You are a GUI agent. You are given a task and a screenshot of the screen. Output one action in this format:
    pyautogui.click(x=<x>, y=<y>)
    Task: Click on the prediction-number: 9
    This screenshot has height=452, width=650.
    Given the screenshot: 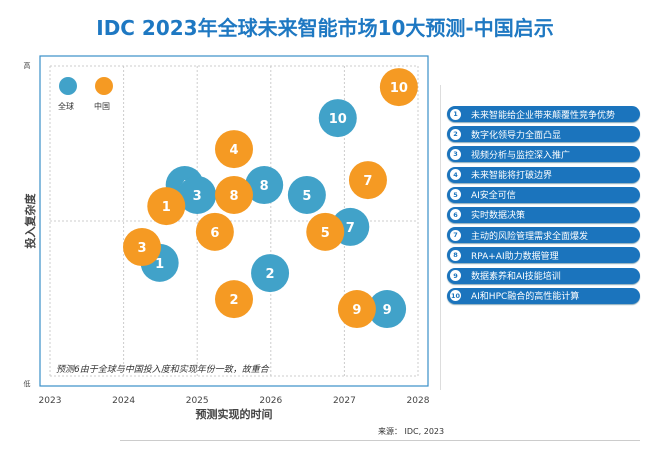 What is the action you would take?
    pyautogui.click(x=455, y=275)
    